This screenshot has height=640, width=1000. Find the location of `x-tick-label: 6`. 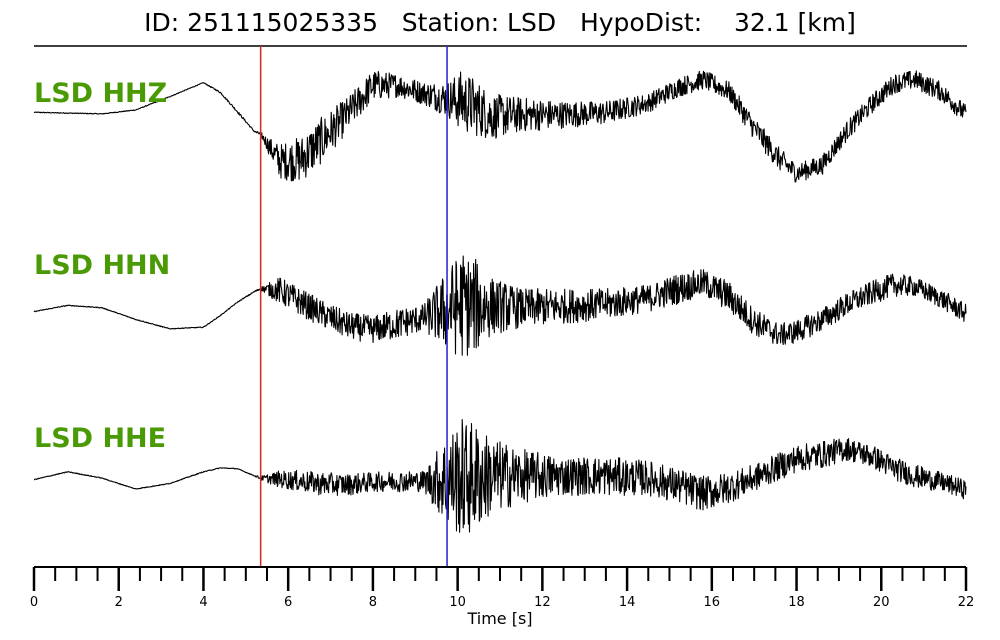

x-tick-label: 6 is located at coordinates (288, 602).